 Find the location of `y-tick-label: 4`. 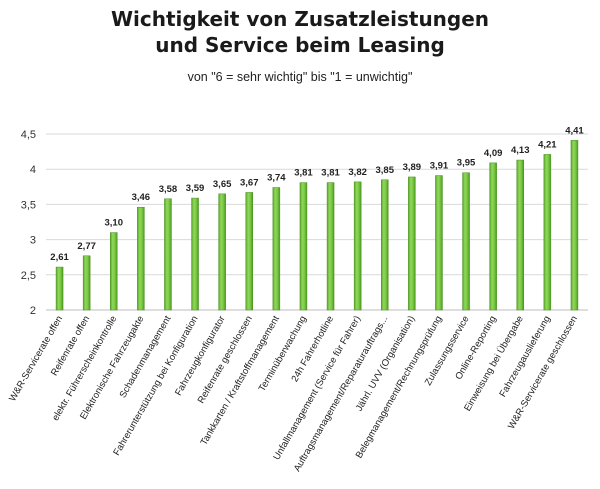

y-tick-label: 4 is located at coordinates (33, 170).